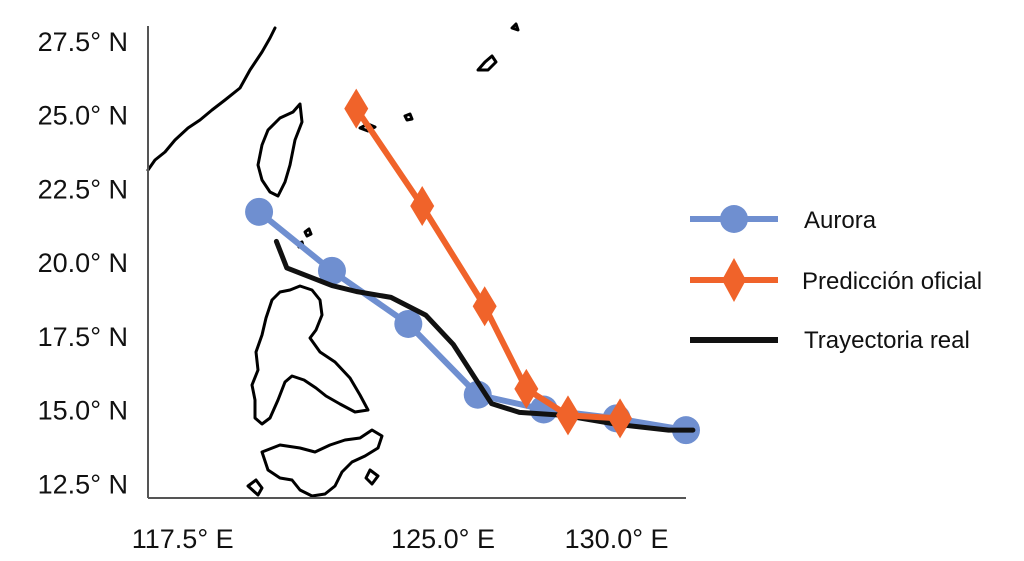 The width and height of the screenshot is (1024, 561). What do you see at coordinates (313, 482) in the screenshot?
I see `mindanao-outline` at bounding box center [313, 482].